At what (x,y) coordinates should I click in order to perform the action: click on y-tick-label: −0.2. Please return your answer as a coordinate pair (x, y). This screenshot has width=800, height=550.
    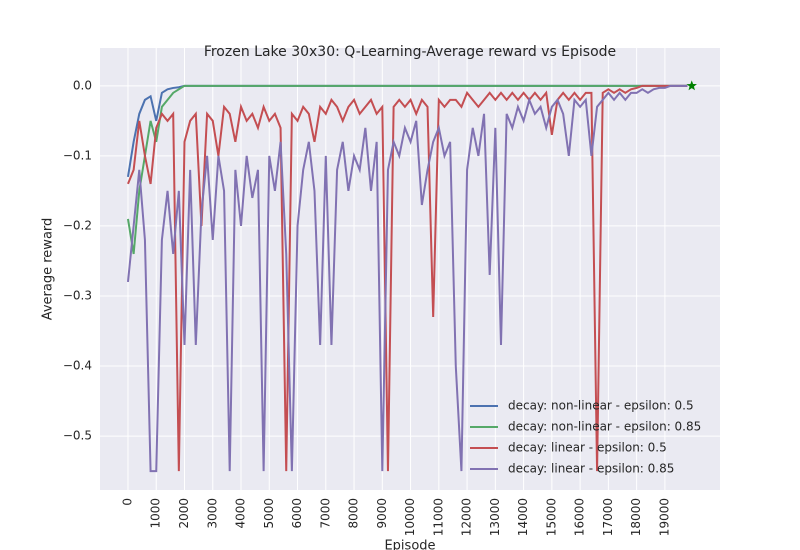
    Looking at the image, I should click on (77, 225).